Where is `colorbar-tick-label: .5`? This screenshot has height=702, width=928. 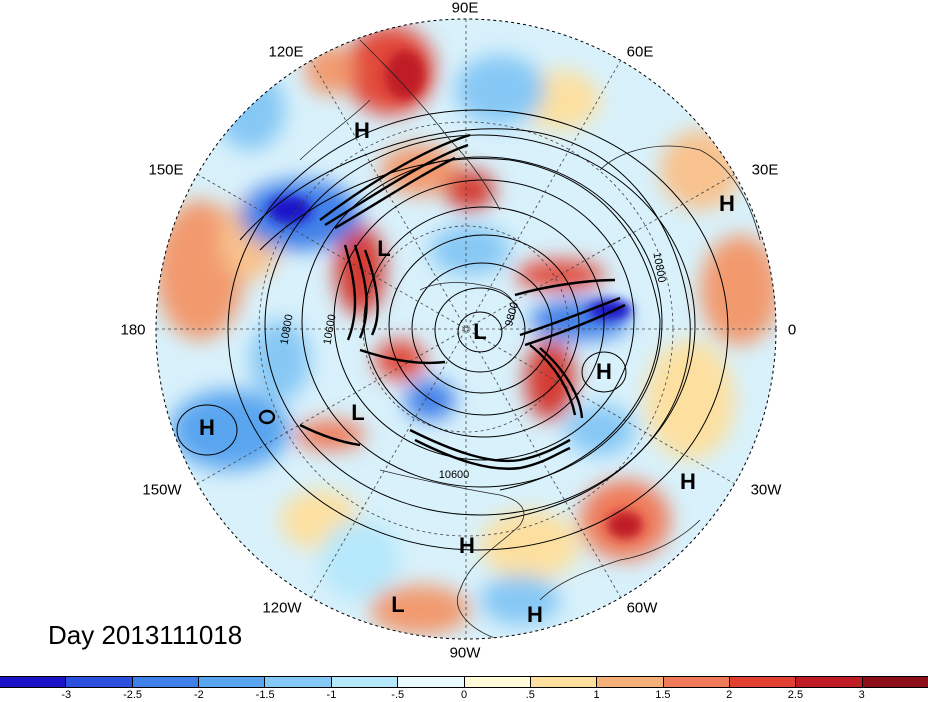
colorbar-tick-label: .5 is located at coordinates (530, 695).